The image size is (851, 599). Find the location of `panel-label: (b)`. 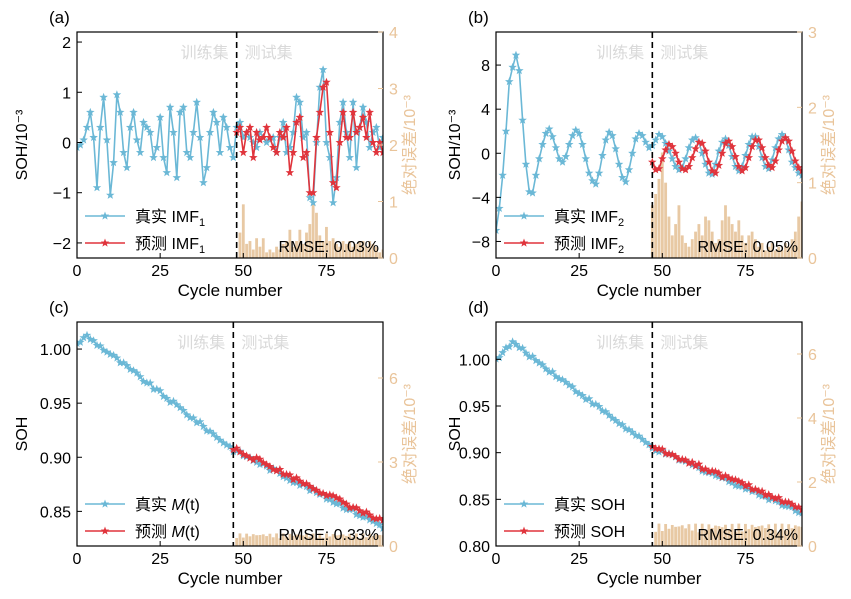

panel-label: (b) is located at coordinates (478, 17).